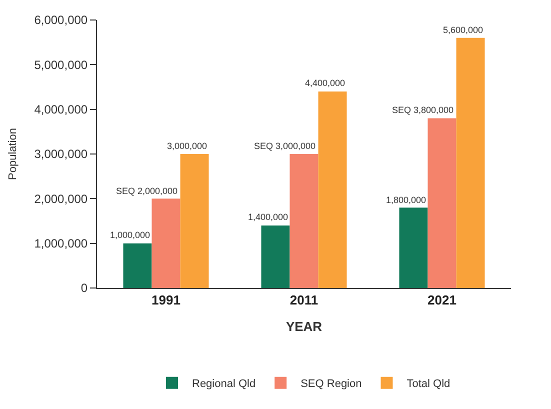 The width and height of the screenshot is (551, 409). Describe the element at coordinates (61, 154) in the screenshot. I see `y-tick-label: 3,000,000` at that location.